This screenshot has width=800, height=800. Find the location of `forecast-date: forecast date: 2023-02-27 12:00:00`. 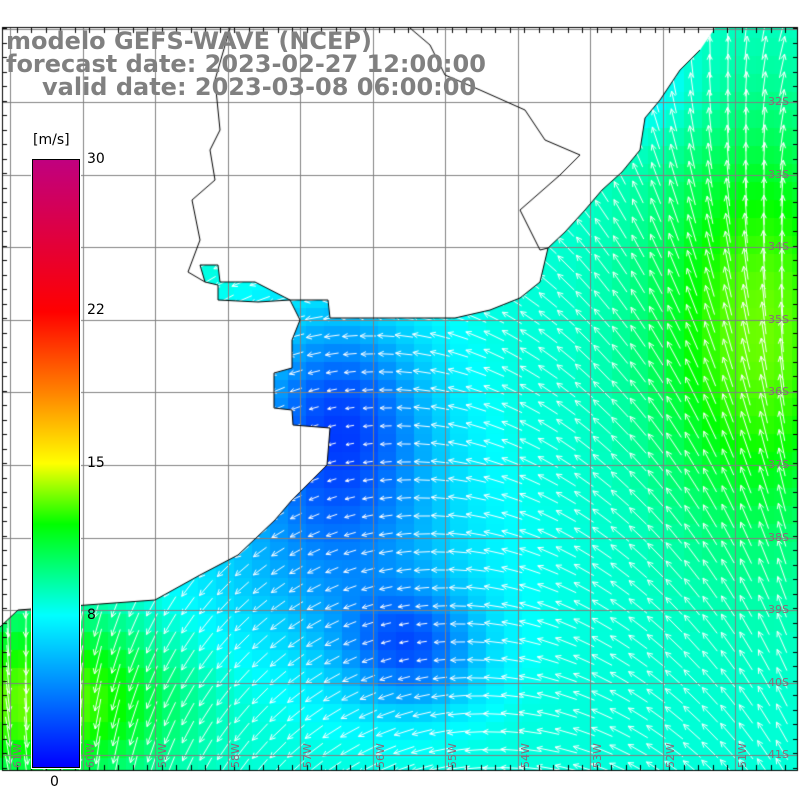

forecast-date: forecast date: 2023-02-27 12:00:00 is located at coordinates (246, 64).